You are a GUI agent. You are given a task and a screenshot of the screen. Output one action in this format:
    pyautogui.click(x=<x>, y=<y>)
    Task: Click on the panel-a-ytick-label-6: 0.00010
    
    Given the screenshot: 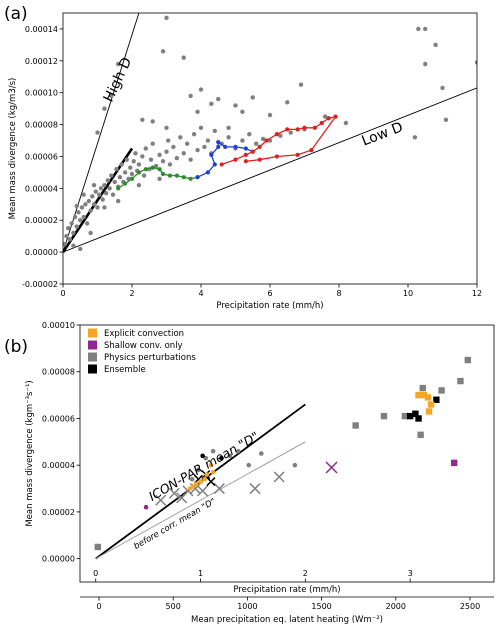 What is the action you would take?
    pyautogui.click(x=41, y=93)
    